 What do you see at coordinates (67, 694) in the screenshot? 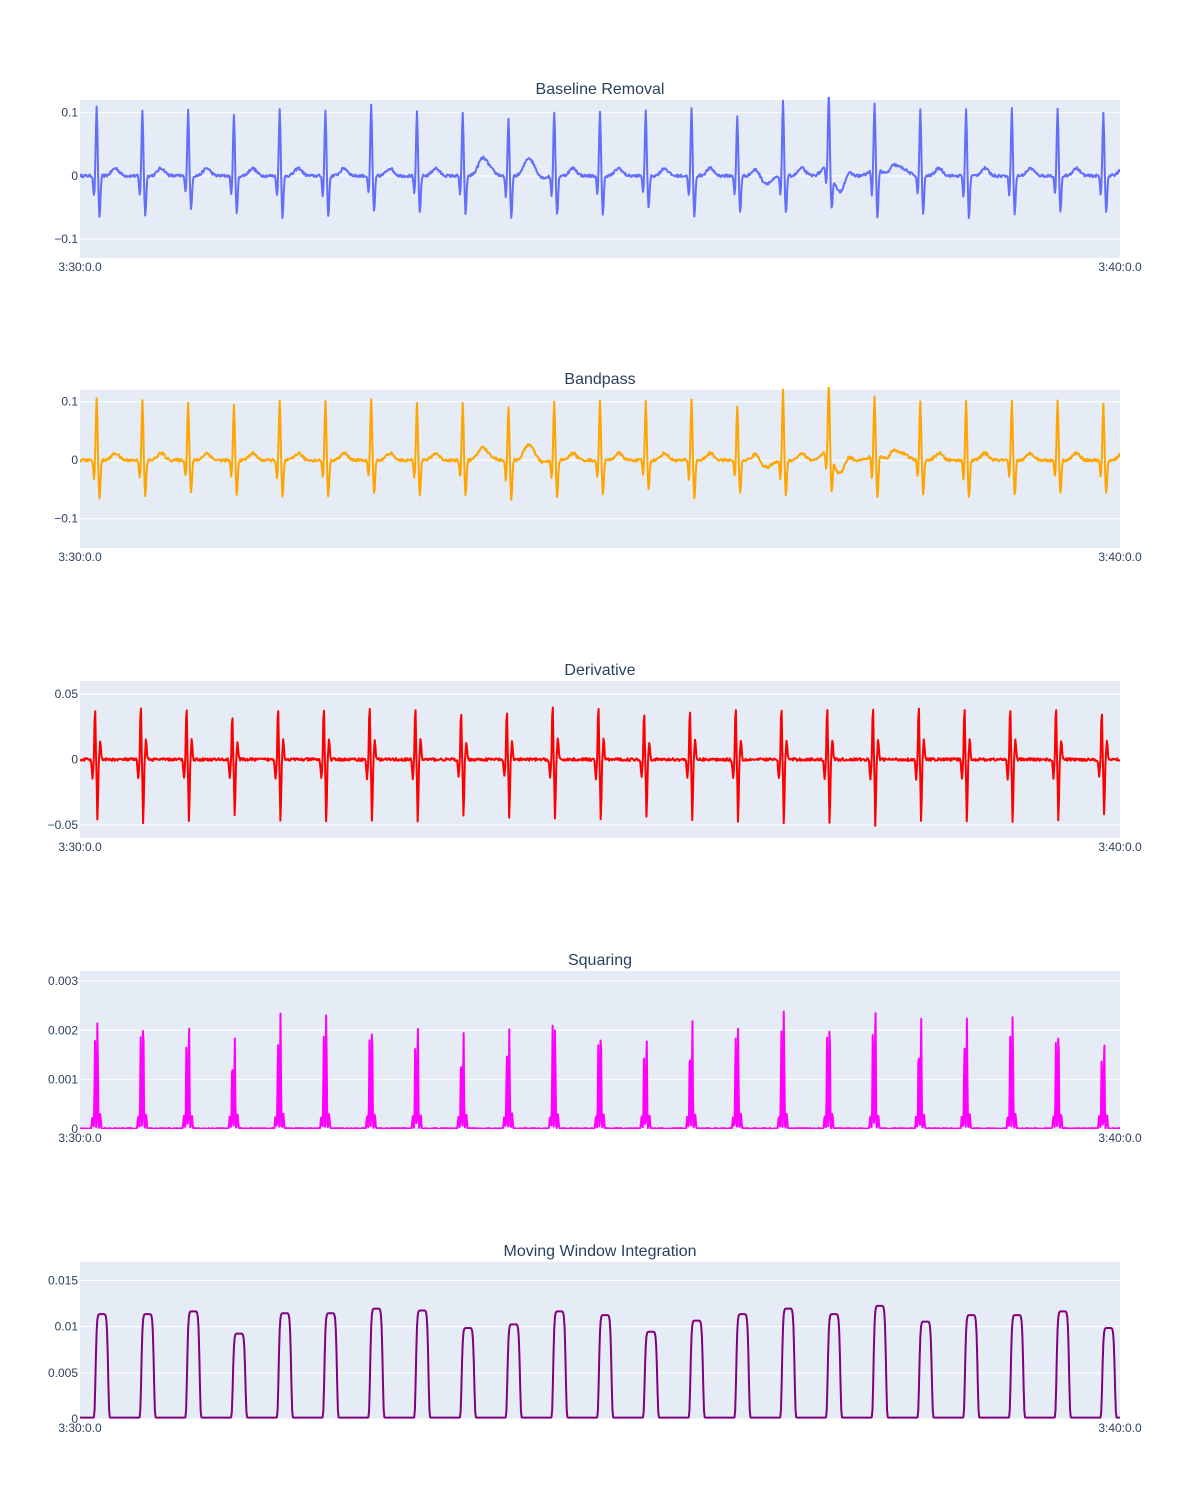
I see `y-tick-label: 0.05` at bounding box center [67, 694].